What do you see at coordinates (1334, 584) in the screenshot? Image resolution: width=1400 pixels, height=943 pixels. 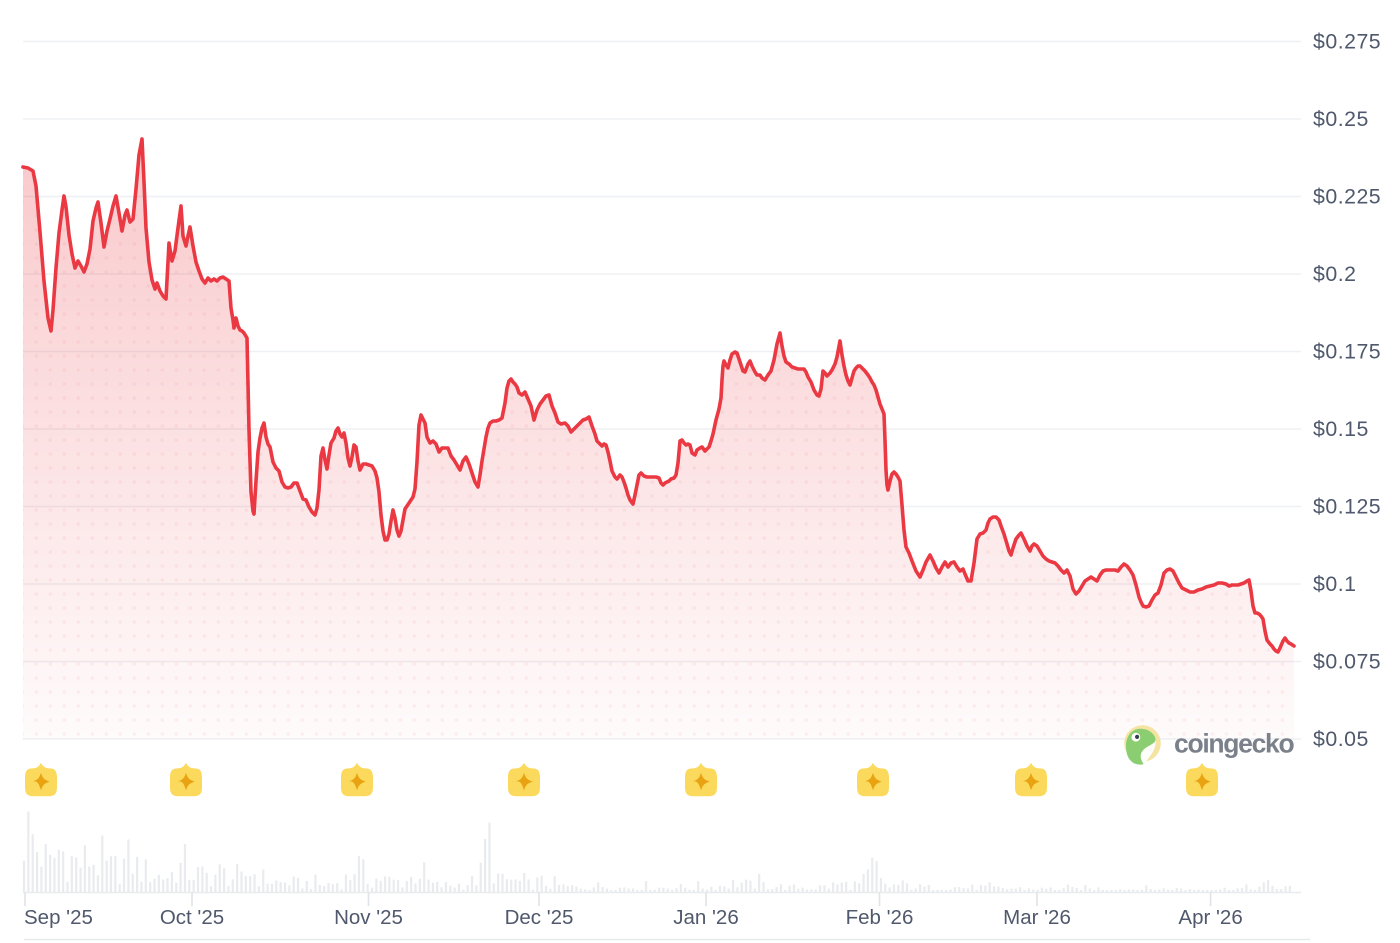 I see `svg-text: $0.1` at bounding box center [1334, 584].